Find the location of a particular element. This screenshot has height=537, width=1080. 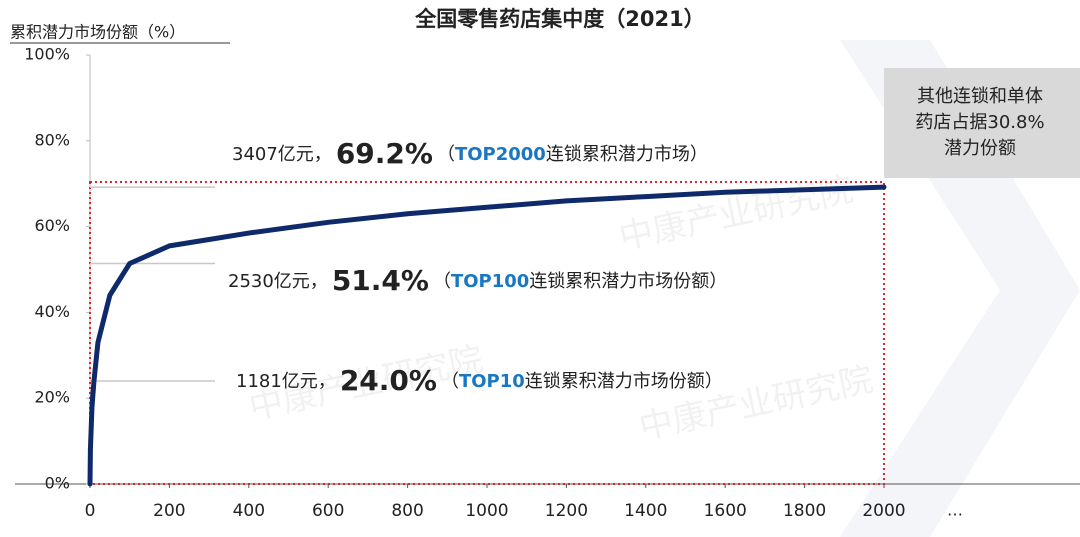

annotation-amount: 2530亿元， is located at coordinates (278, 281).